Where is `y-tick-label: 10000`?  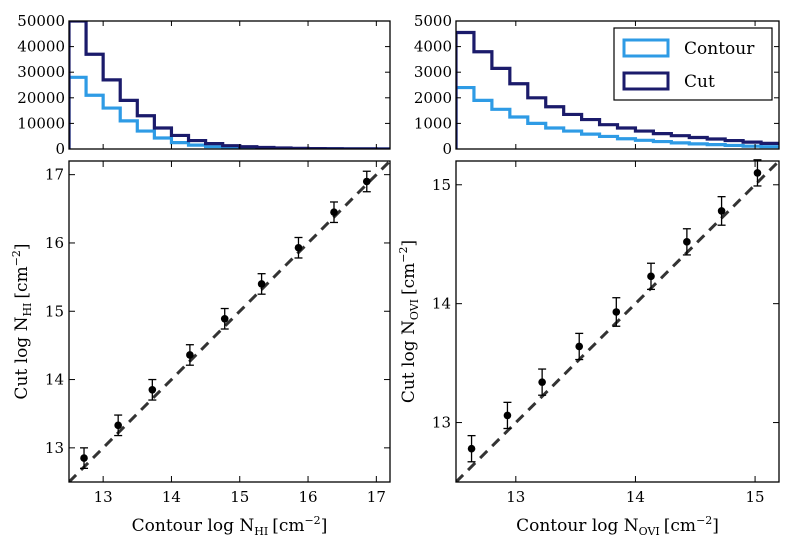
y-tick-label: 10000 is located at coordinates (41, 123).